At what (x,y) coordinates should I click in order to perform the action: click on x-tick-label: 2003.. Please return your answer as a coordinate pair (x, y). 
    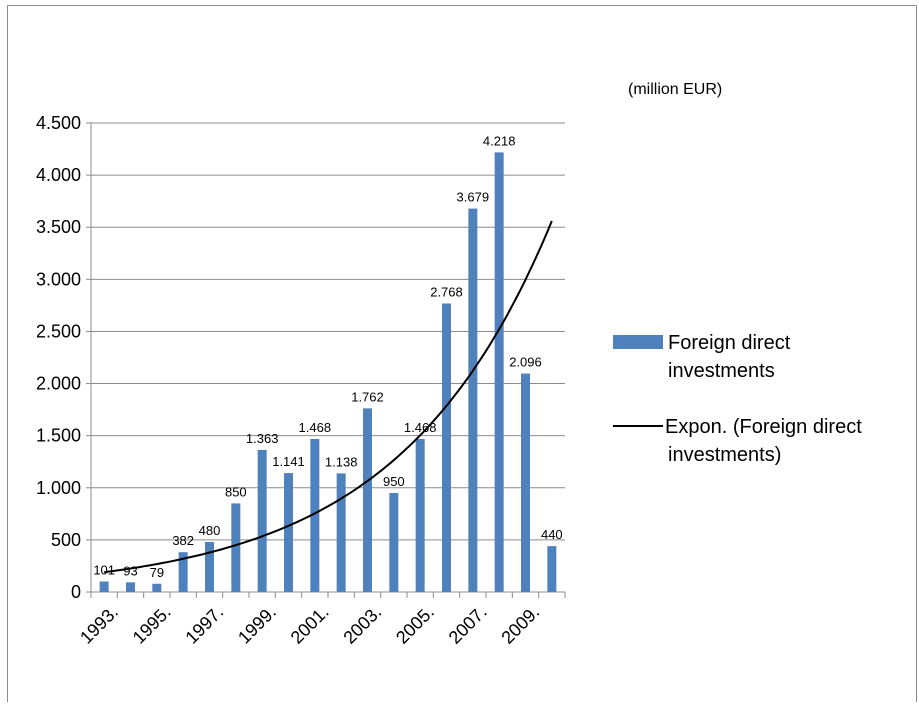
    Looking at the image, I should click on (362, 625).